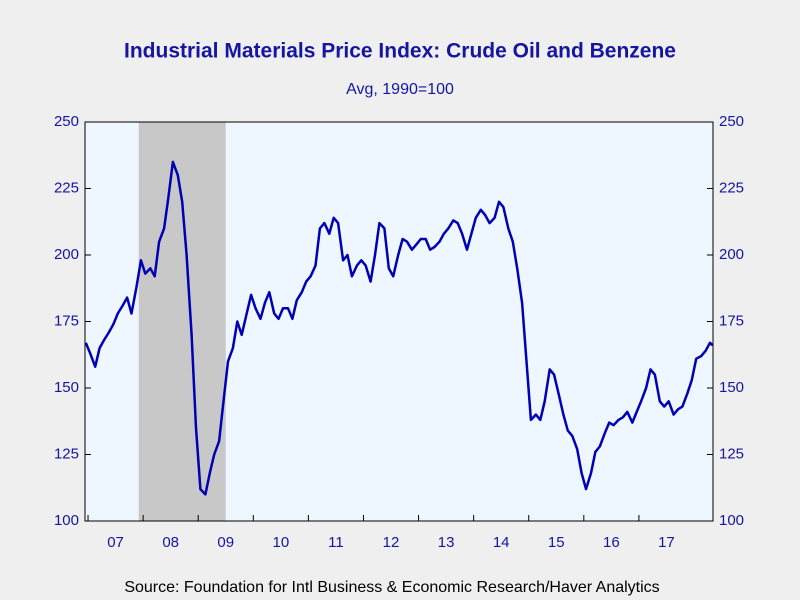  Describe the element at coordinates (182, 321) in the screenshot. I see `recession-band` at that location.